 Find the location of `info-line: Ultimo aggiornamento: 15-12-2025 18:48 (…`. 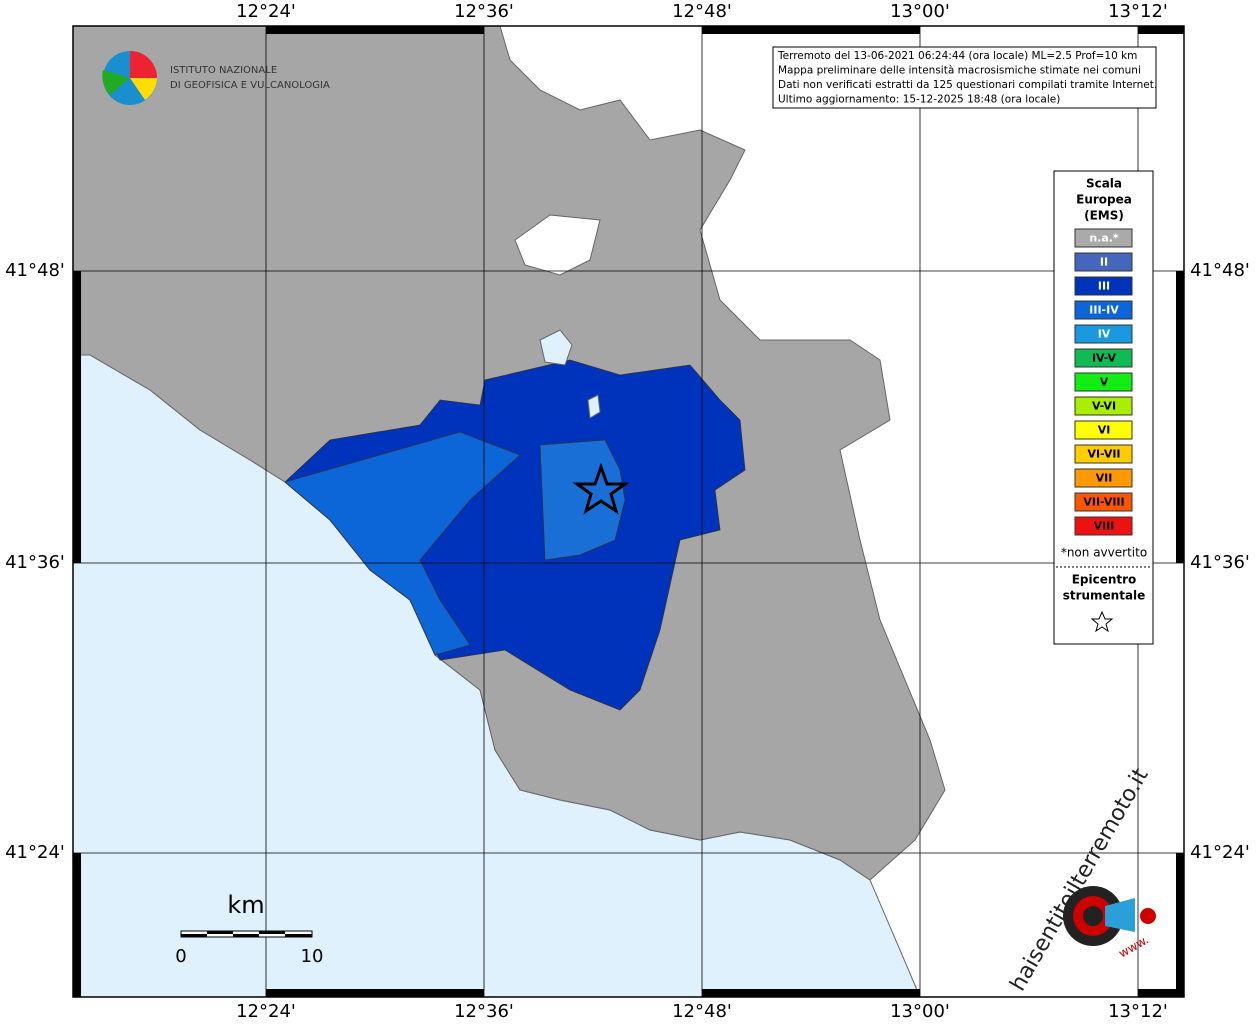

info-line: Ultimo aggiornamento: 15-12-2025 18:48 (… is located at coordinates (919, 100).